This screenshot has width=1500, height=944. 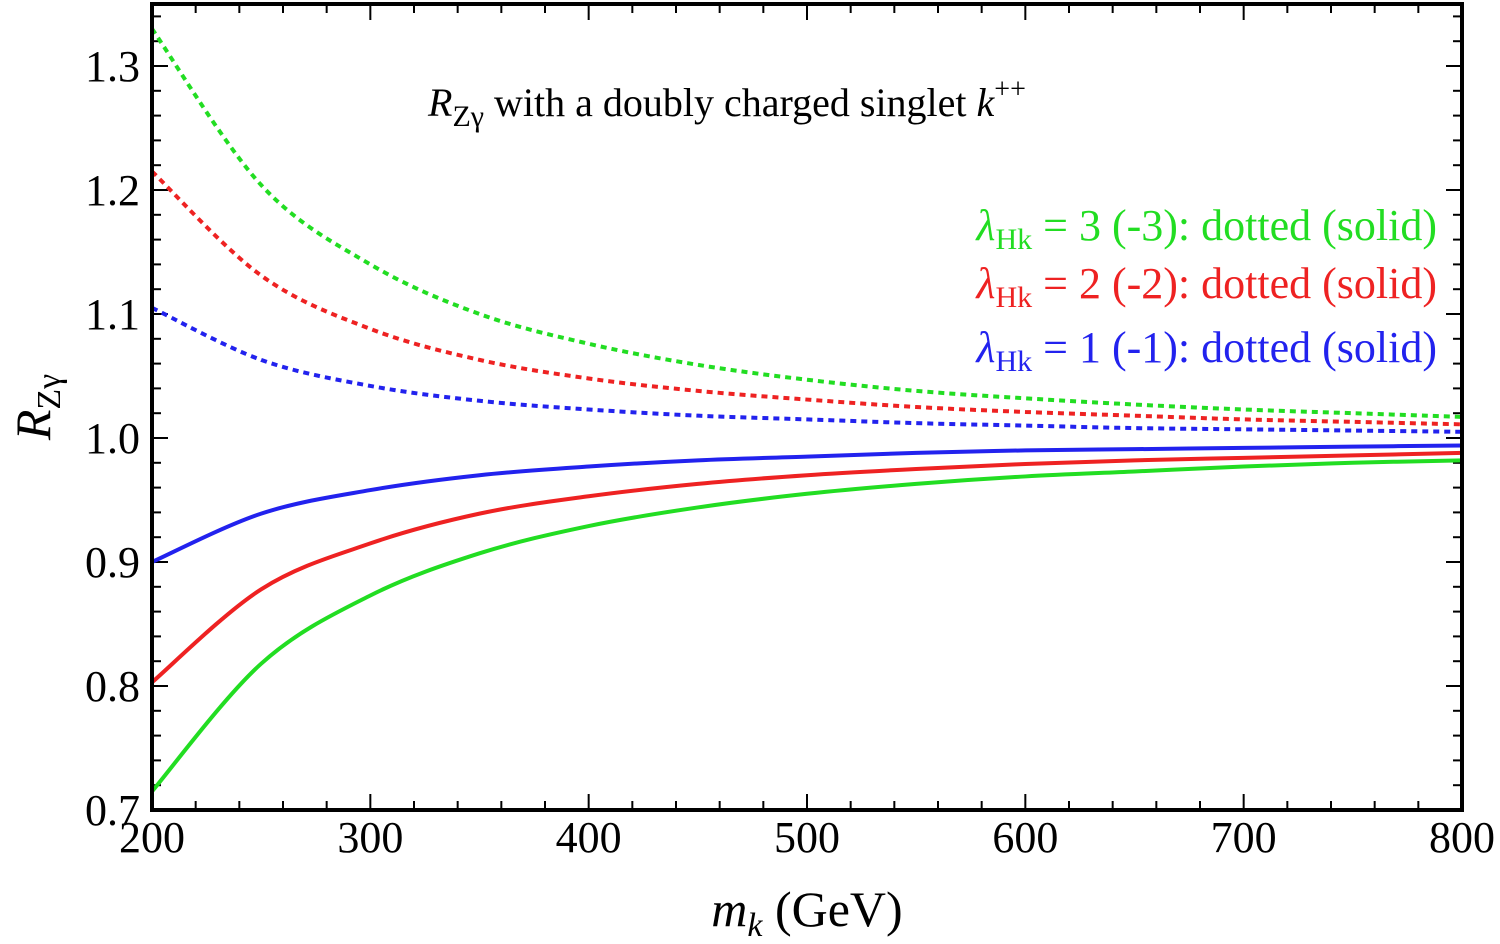 I want to click on y-tick-labels: 0.7 0.8 0.9 1.0 1.1 1.2 1.3, so click(x=112, y=438).